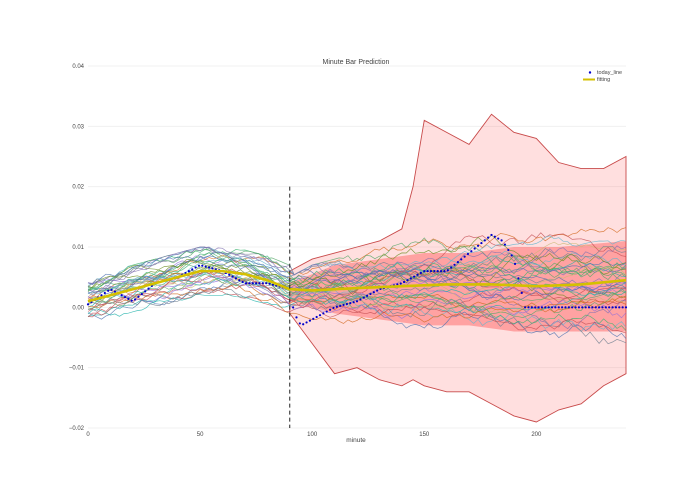 Image resolution: width=695 pixels, height=494 pixels. What do you see at coordinates (424, 435) in the screenshot?
I see `x-tick-label: 150` at bounding box center [424, 435].